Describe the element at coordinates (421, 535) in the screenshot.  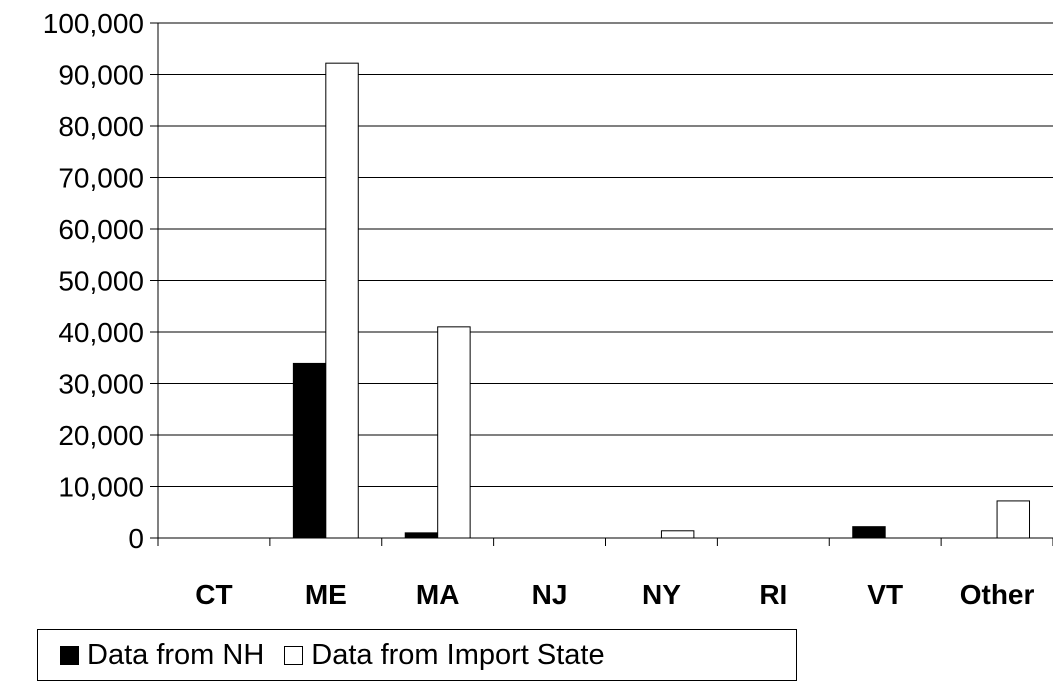
I see `bar-nh-ma` at that location.